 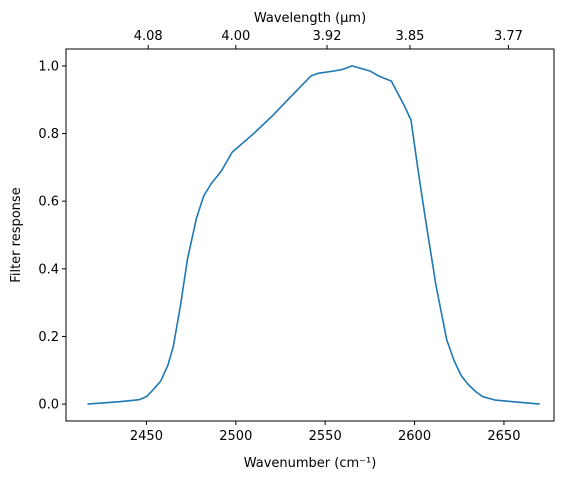 I want to click on x-tick-label: 2450, so click(x=146, y=436).